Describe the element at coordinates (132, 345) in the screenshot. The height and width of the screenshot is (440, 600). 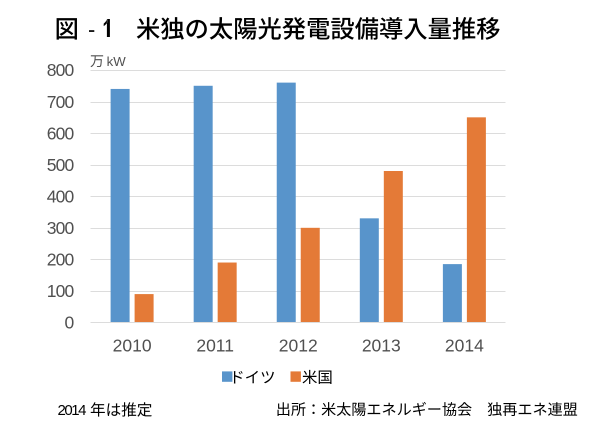
I see `svg-text: 2010` at that location.